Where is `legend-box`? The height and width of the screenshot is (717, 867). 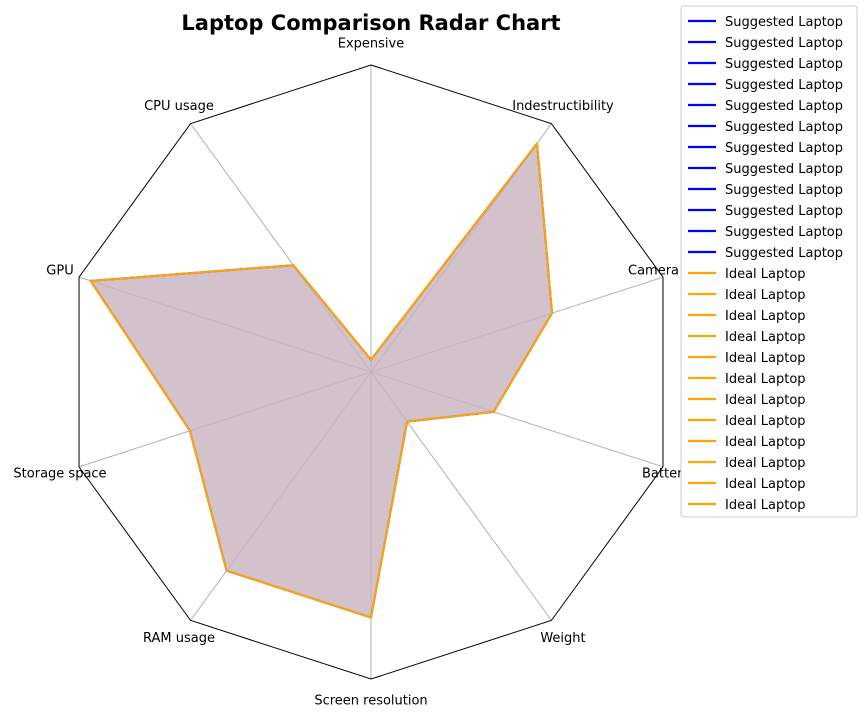 legend-box is located at coordinates (769, 261).